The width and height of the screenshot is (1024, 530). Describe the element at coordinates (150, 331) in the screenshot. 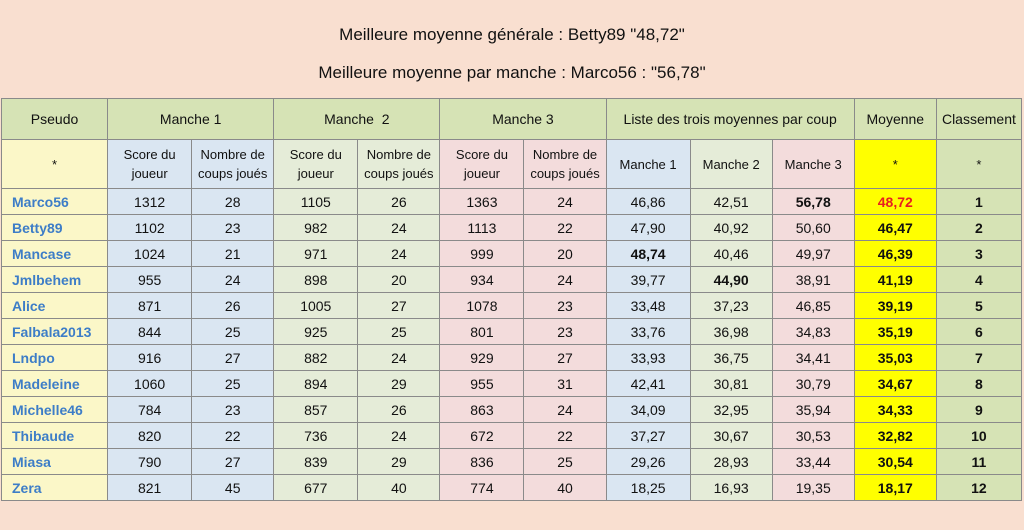

I see `score-m1-cell: 844` at that location.